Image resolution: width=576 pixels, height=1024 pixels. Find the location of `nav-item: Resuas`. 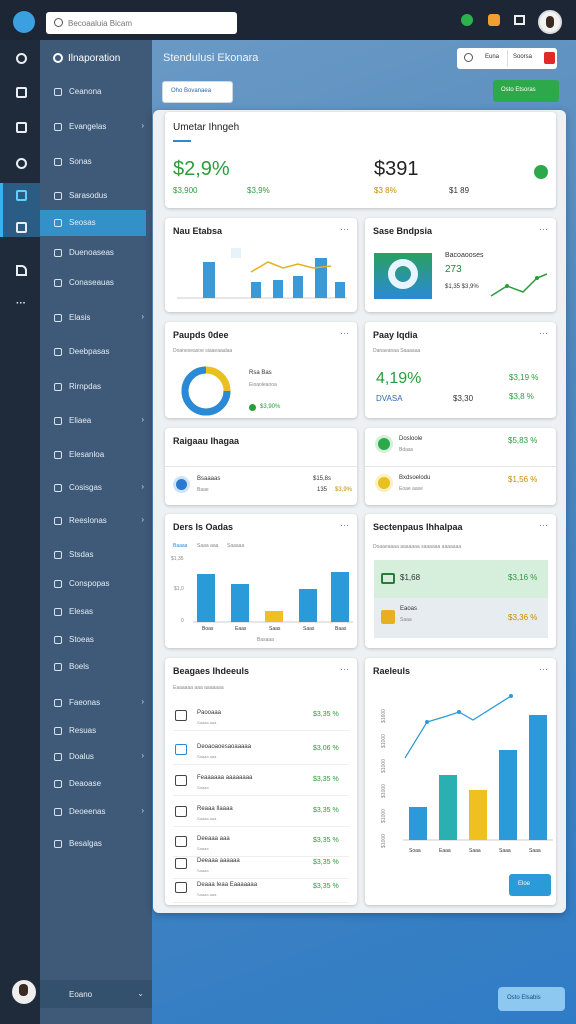

nav-item: Resuas is located at coordinates (96, 731).